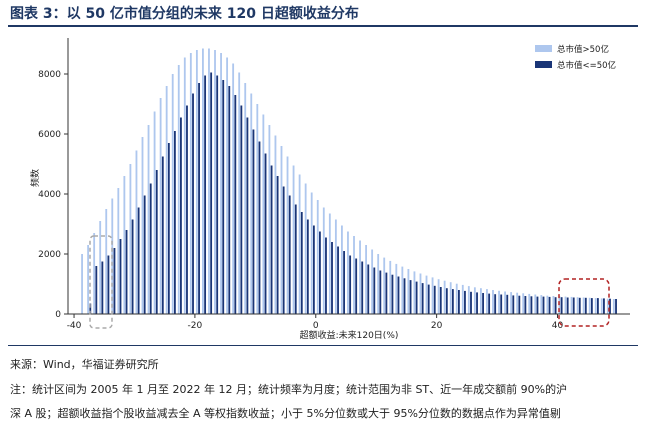 This screenshot has height=421, width=654. I want to click on y-tick-label: 0, so click(58, 315).